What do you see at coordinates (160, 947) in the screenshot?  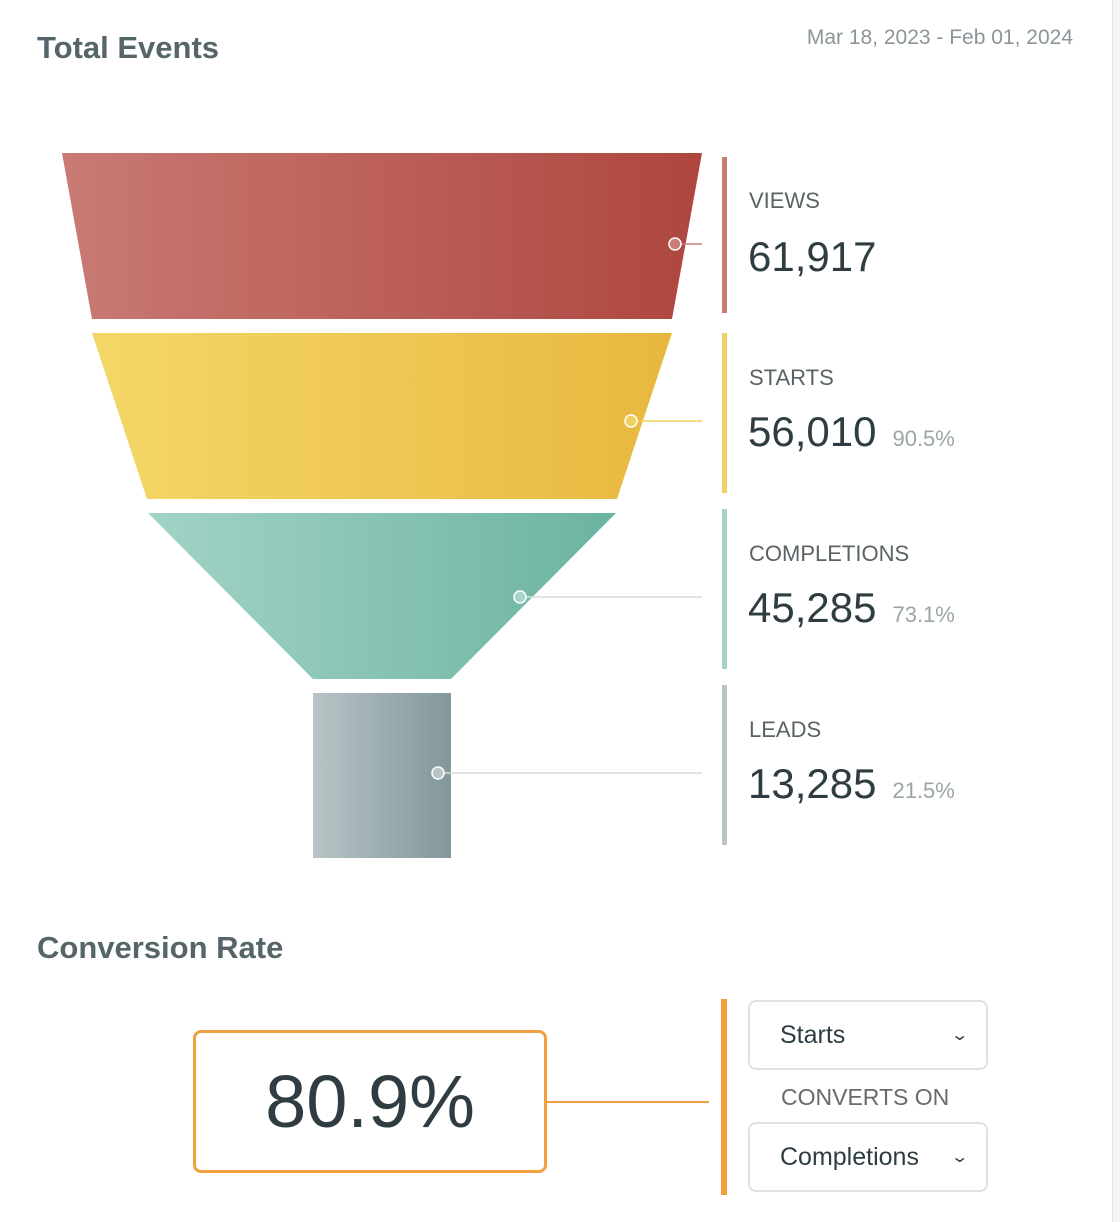 I see `conversion-title: Conversion Rate` at bounding box center [160, 947].